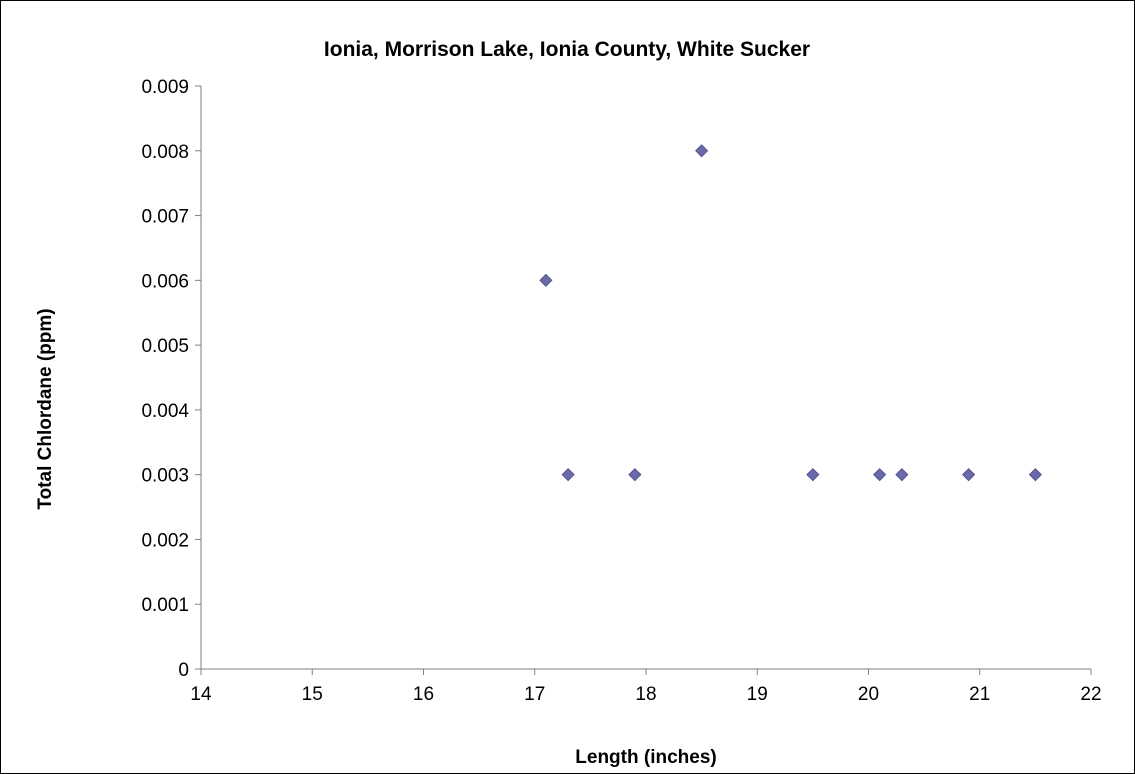 The height and width of the screenshot is (774, 1135). What do you see at coordinates (165, 540) in the screenshot?
I see `y-tick-label: 0.002` at bounding box center [165, 540].